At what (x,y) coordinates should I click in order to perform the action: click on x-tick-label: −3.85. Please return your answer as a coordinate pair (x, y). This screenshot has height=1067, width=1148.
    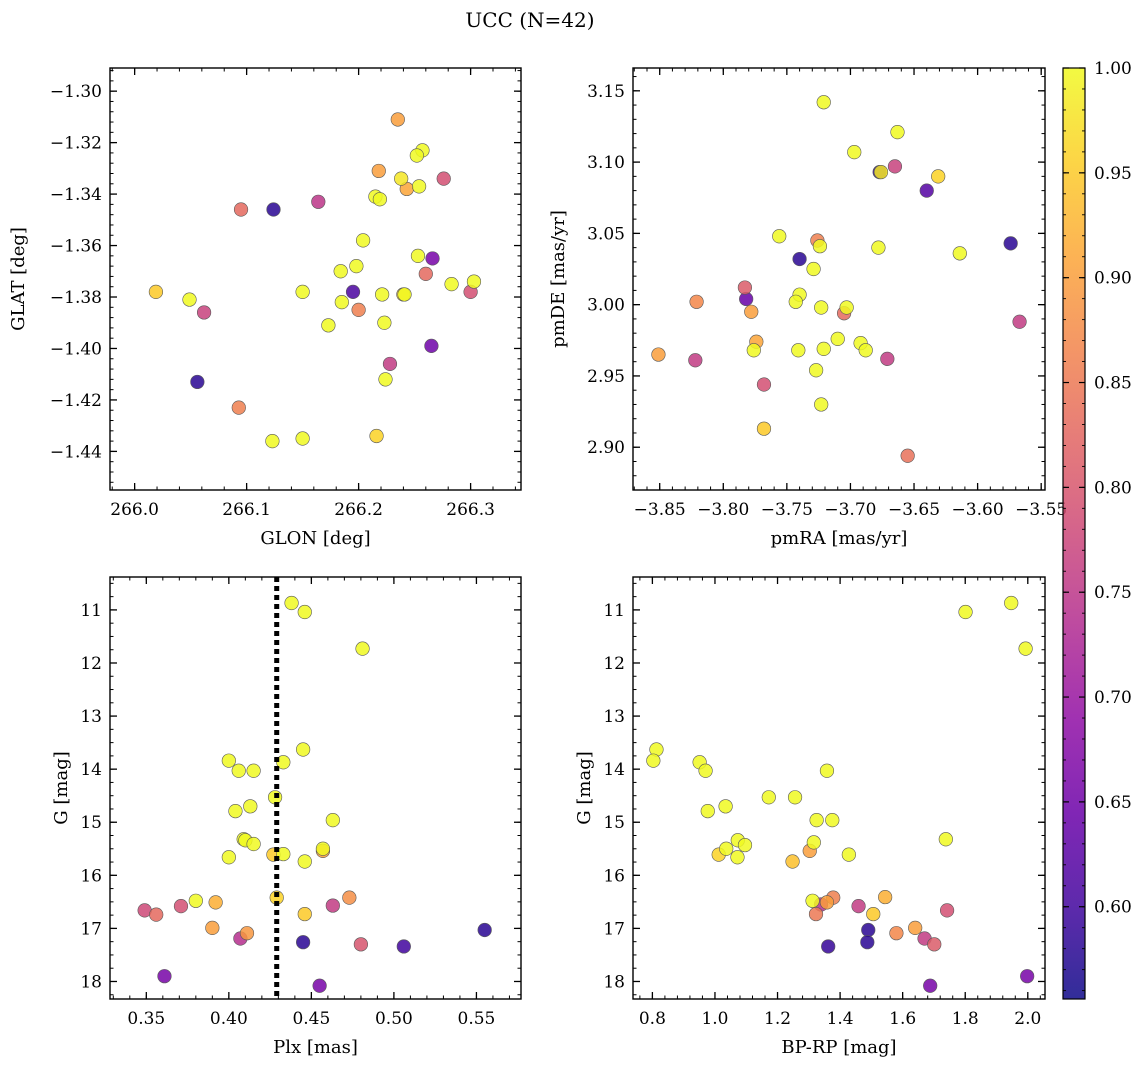
    Looking at the image, I should click on (660, 510).